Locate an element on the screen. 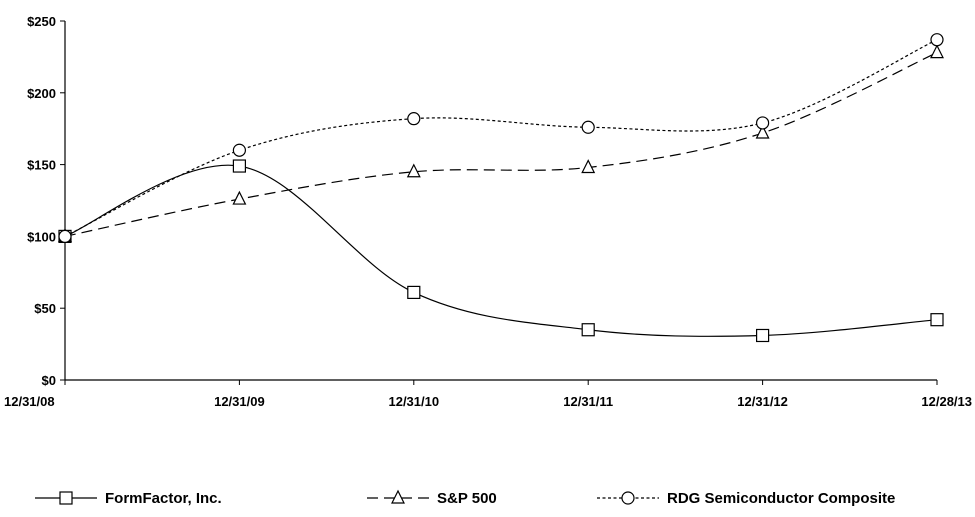  y-tick-label: $0 is located at coordinates (49, 380).